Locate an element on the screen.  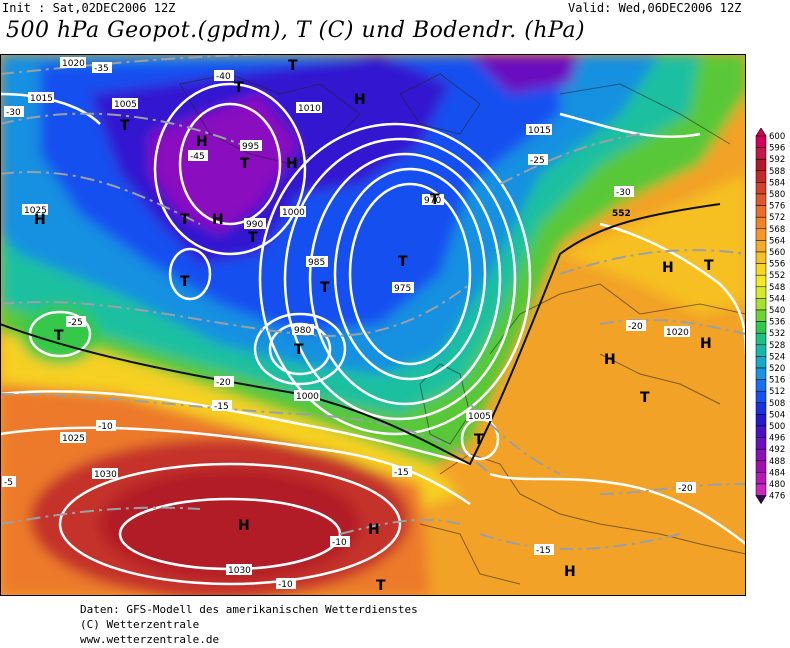
geopotential-label: 552 is located at coordinates (621, 214).